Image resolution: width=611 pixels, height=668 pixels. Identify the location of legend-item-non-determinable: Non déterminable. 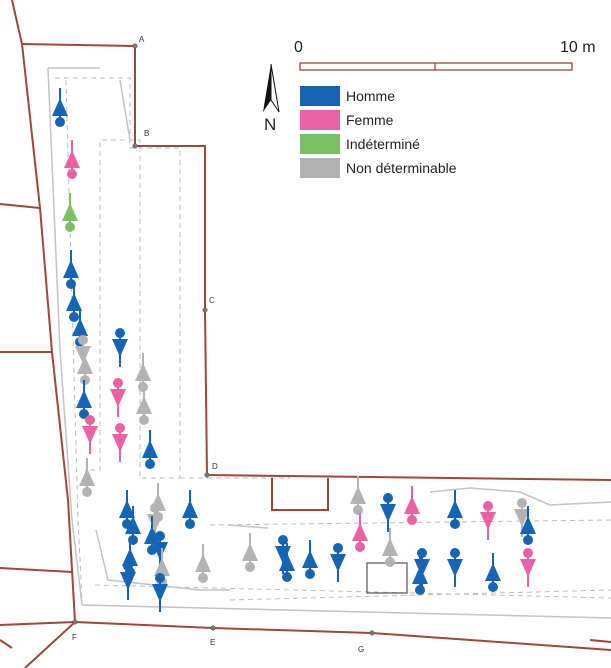
(400, 168).